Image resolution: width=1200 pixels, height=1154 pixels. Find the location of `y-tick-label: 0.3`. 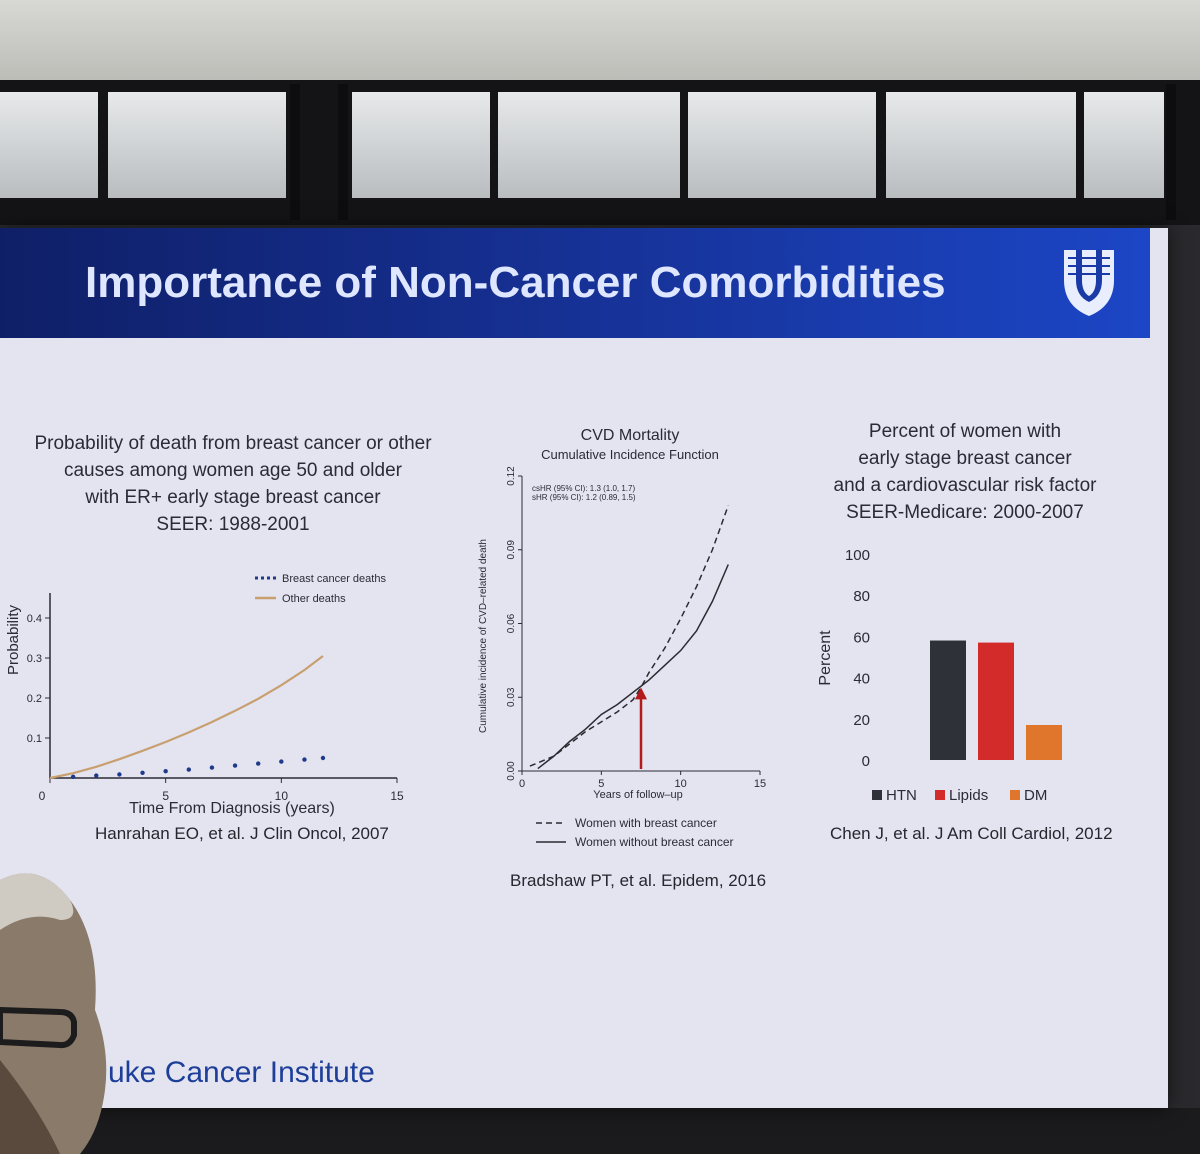

y-tick-label: 0.3 is located at coordinates (34, 659).